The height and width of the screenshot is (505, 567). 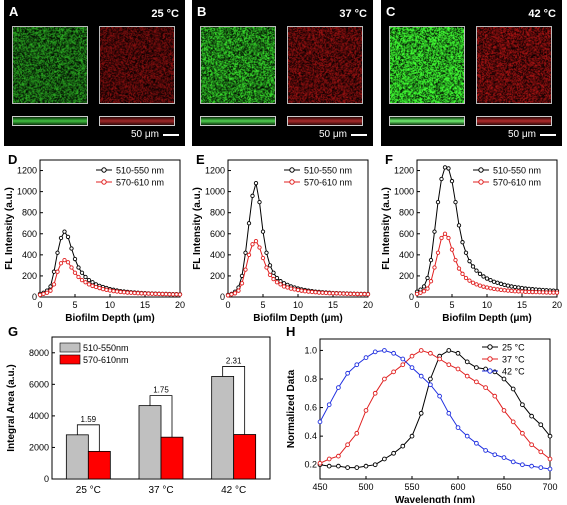 What do you see at coordinates (137, 65) in the screenshot?
I see `red-channel-image` at bounding box center [137, 65].